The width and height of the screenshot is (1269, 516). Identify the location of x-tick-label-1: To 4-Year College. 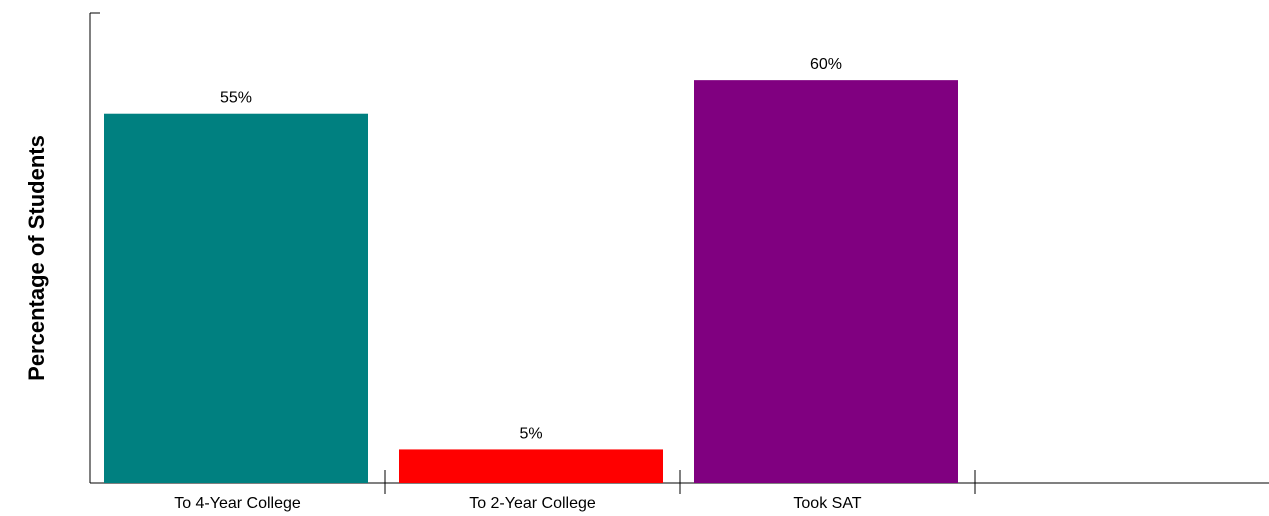
(237, 503).